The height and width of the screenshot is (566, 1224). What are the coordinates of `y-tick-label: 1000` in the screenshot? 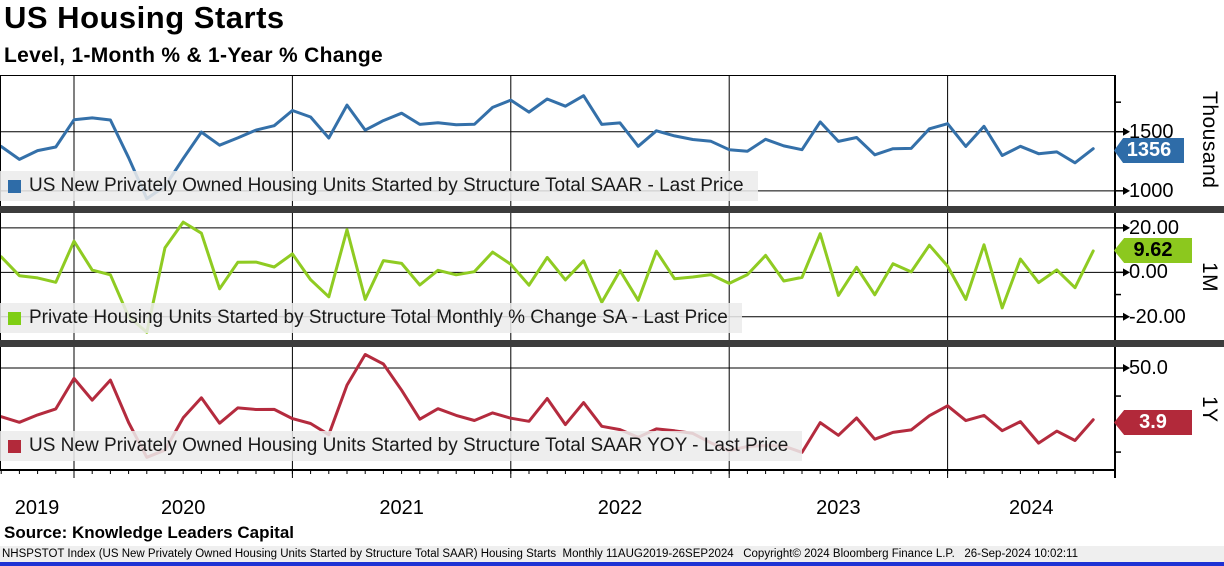 It's located at (1151, 190).